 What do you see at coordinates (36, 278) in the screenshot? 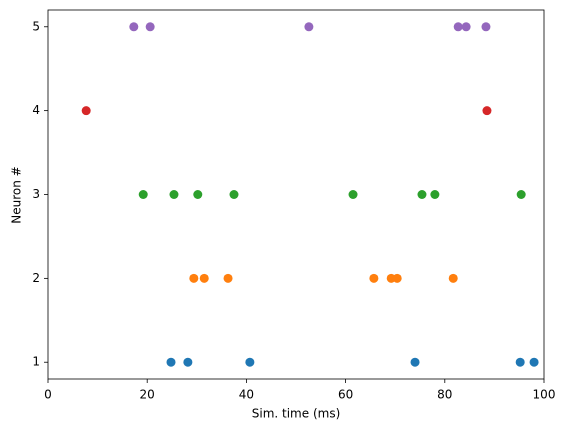
I see `y-tick-label: 2` at bounding box center [36, 278].